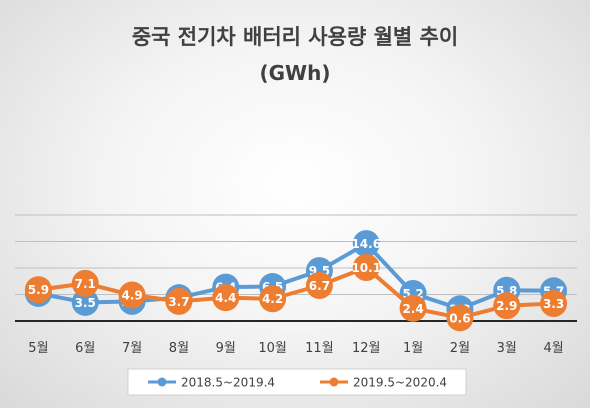  What do you see at coordinates (319, 348) in the screenshot?
I see `x-tick-label: 11월` at bounding box center [319, 348].